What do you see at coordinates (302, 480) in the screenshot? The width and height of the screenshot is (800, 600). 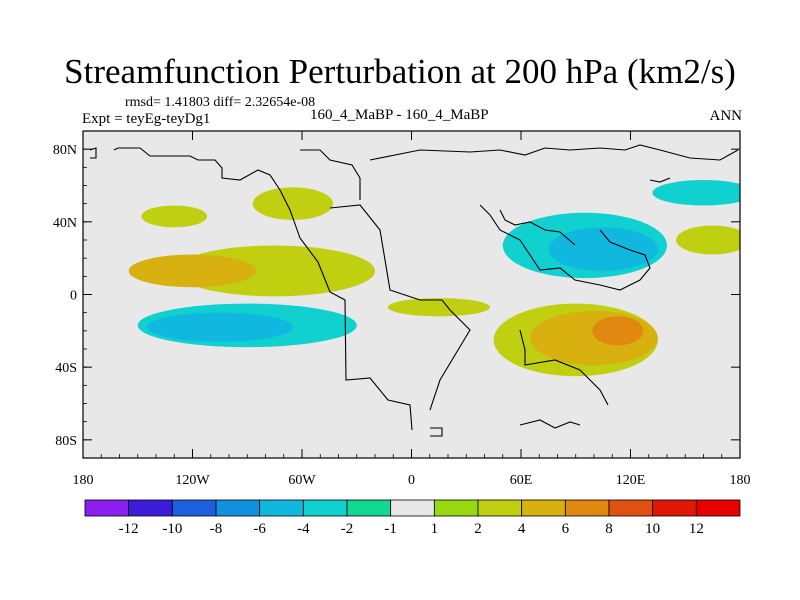 I see `x-tick-label: 60W` at bounding box center [302, 480].